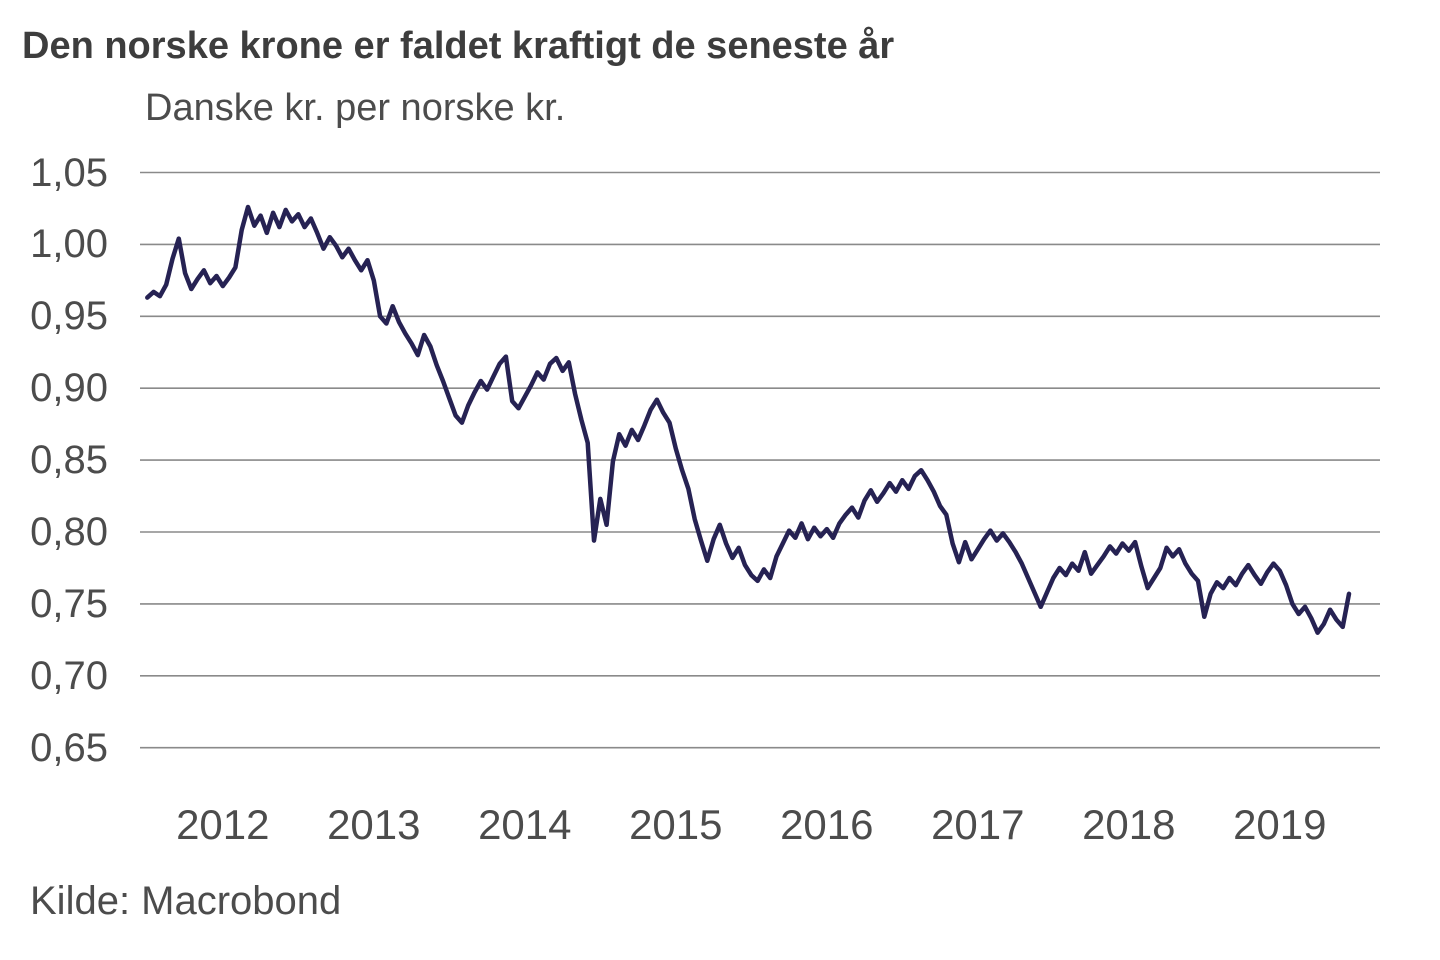  I want to click on y-axis-tick-label: 0,80, so click(69, 532).